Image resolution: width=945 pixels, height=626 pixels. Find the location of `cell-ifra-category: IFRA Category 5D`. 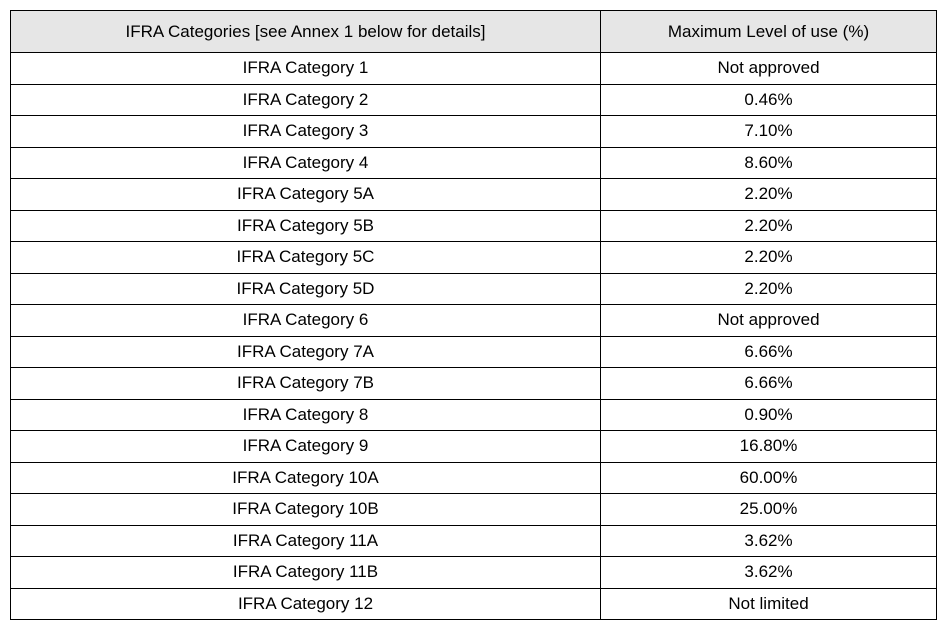

cell-ifra-category: IFRA Category 5D is located at coordinates (305, 288).